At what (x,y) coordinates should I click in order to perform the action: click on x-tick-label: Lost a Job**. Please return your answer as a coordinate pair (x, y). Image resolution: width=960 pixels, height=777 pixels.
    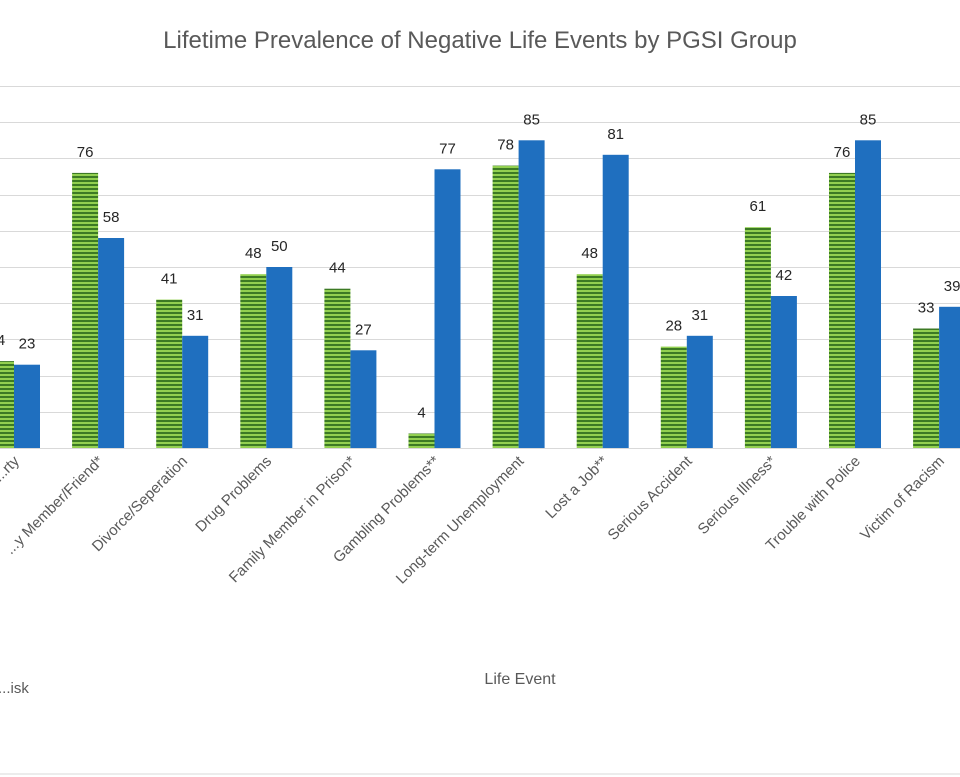
    Looking at the image, I should click on (576, 487).